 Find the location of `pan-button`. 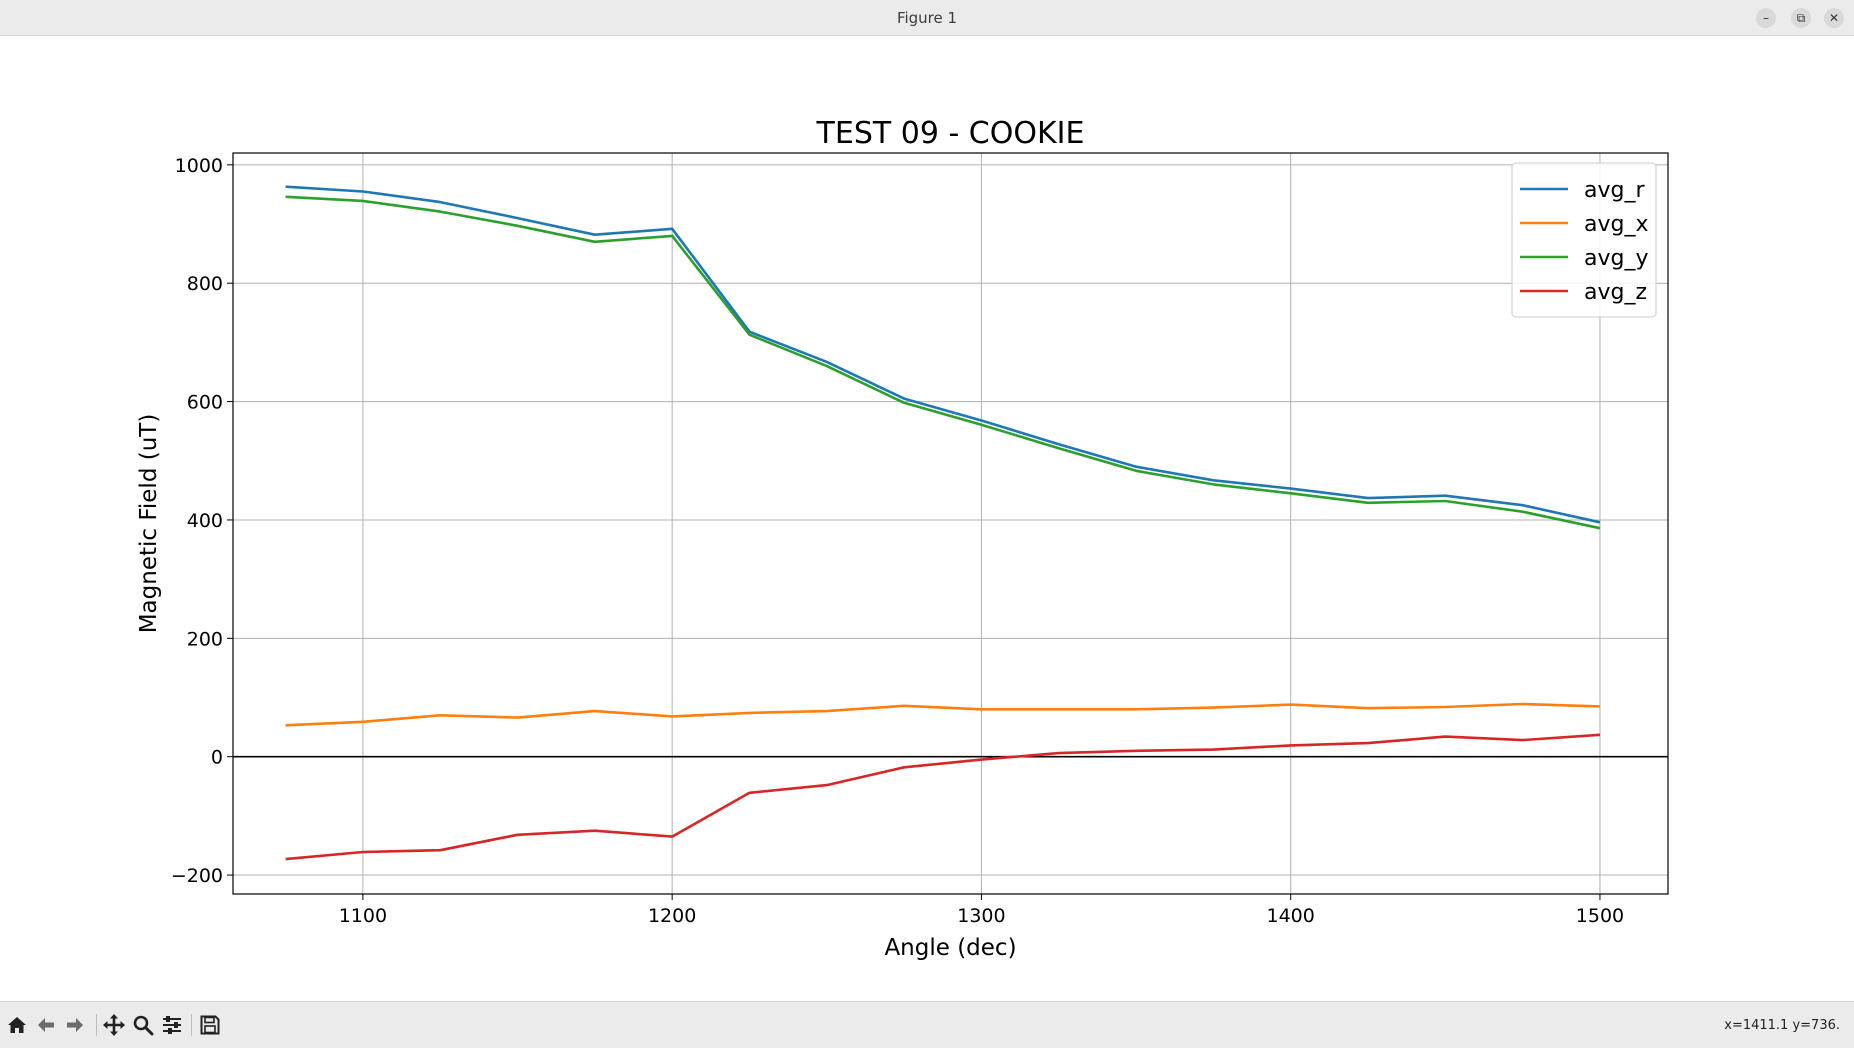

pan-button is located at coordinates (114, 1025).